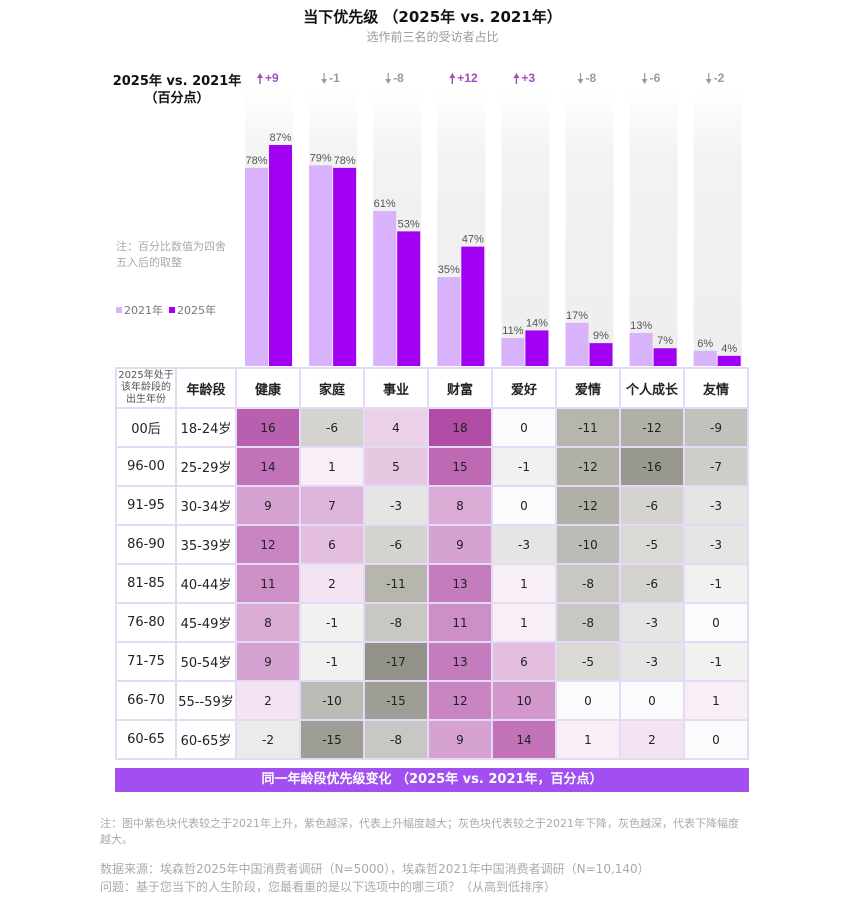  I want to click on value-label-2025: 78%, so click(345, 161).